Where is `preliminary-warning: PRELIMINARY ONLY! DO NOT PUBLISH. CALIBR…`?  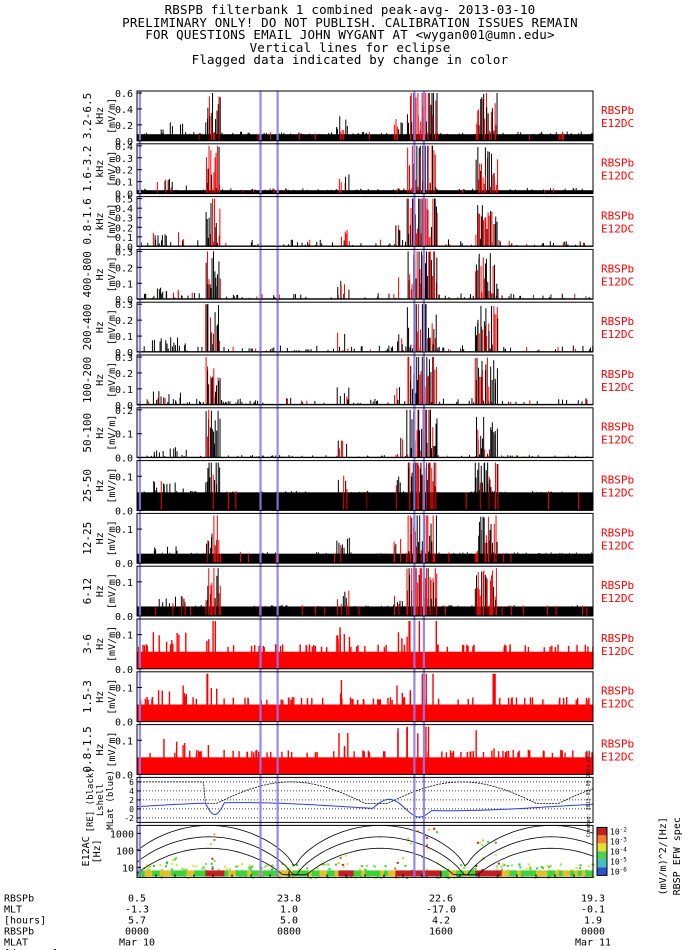
preliminary-warning: PRELIMINARY ONLY! DO NOT PUBLISH. CALIBR… is located at coordinates (350, 22).